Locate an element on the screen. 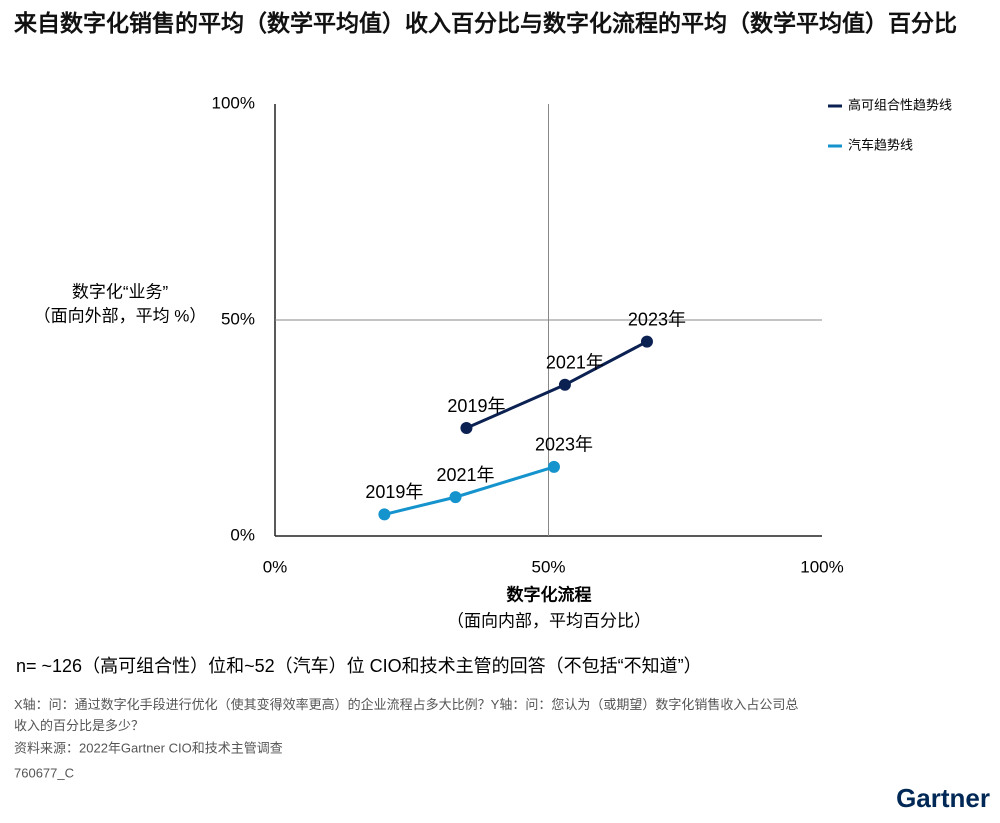  x-axis-label: 数字化流程 is located at coordinates (549, 594).